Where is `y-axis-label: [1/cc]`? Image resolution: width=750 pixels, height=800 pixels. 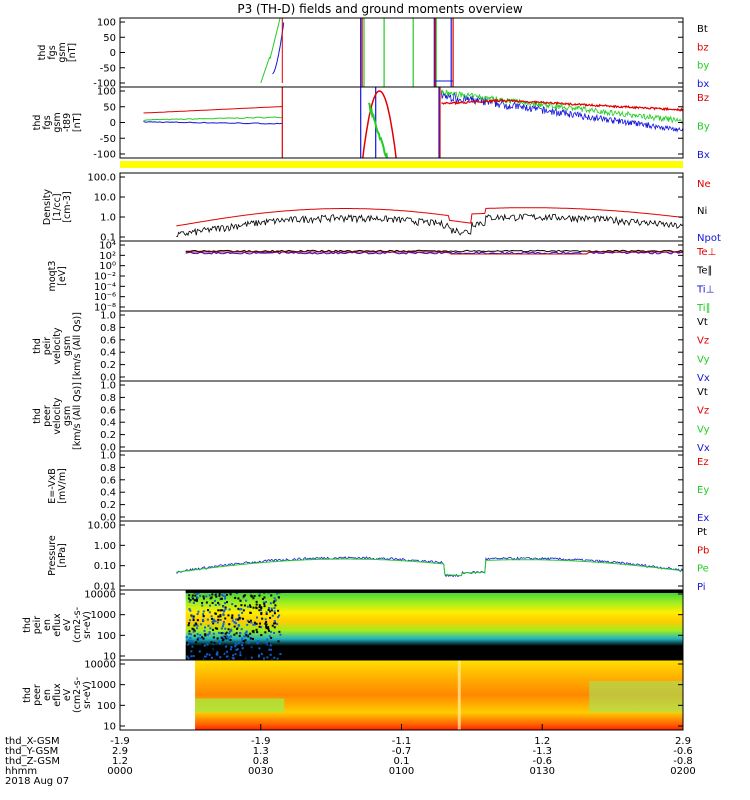
y-axis-label: [1/cc] is located at coordinates (57, 206).